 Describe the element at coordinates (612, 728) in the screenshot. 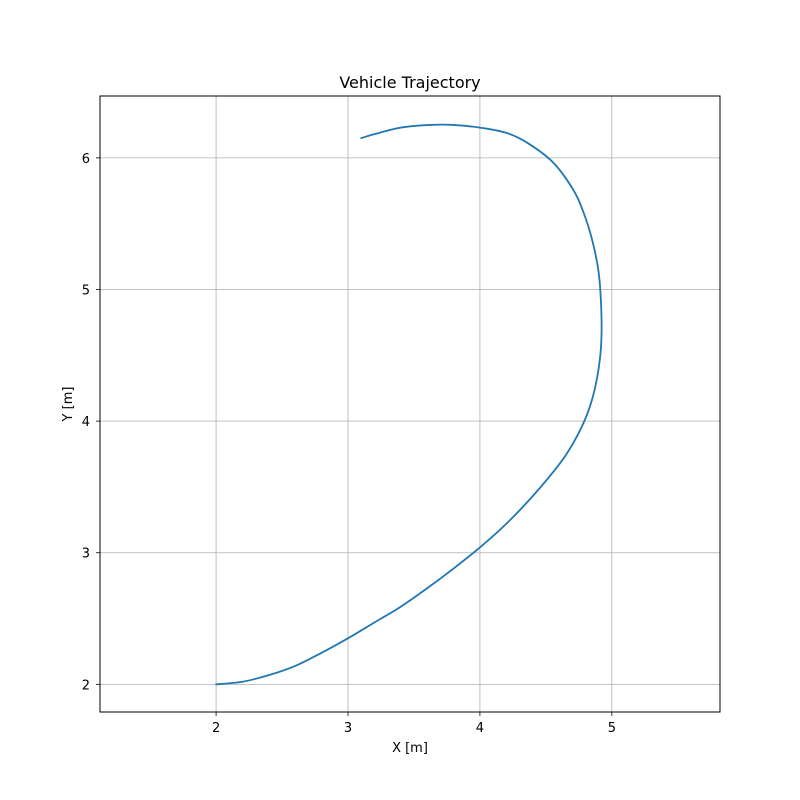

I see `x-tick-label: 5` at that location.